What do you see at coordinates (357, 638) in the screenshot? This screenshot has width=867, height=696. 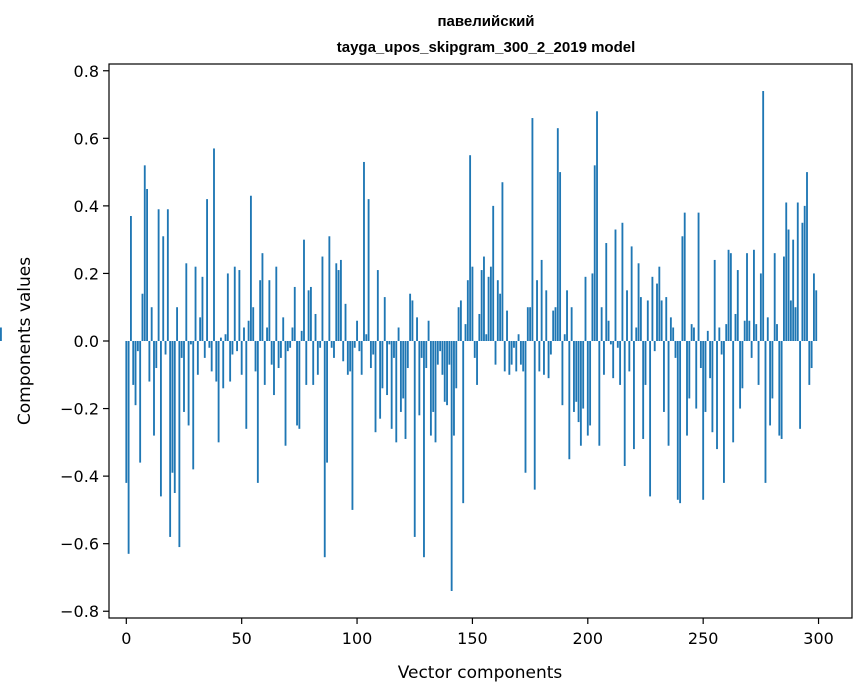 I see `x-tick-label: 100` at bounding box center [357, 638].